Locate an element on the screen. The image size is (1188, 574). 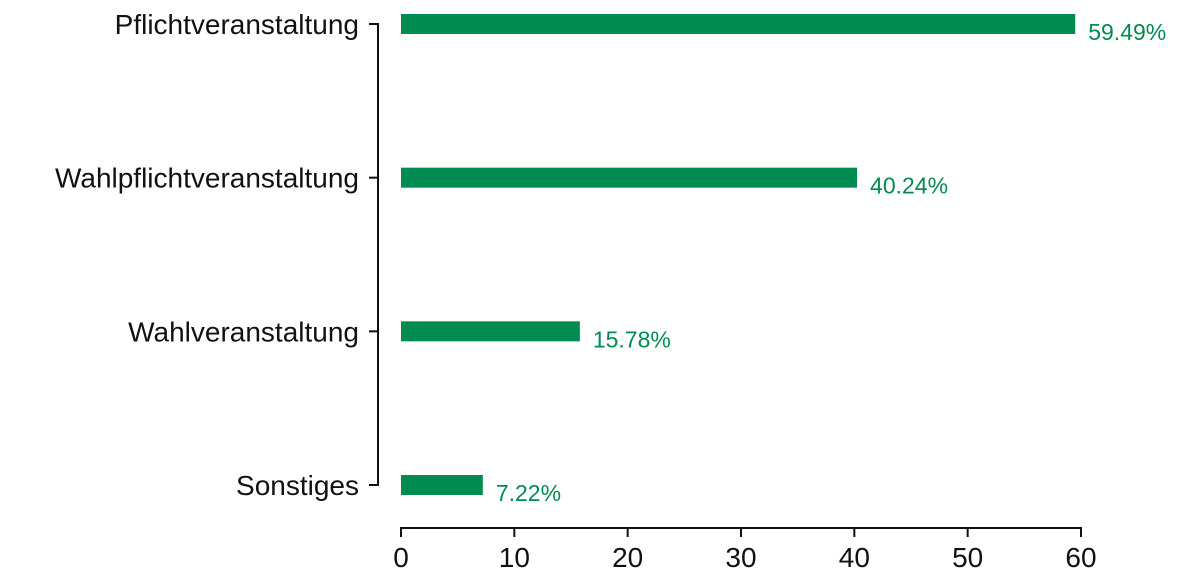
x-tick-label-20: 20 is located at coordinates (627, 557).